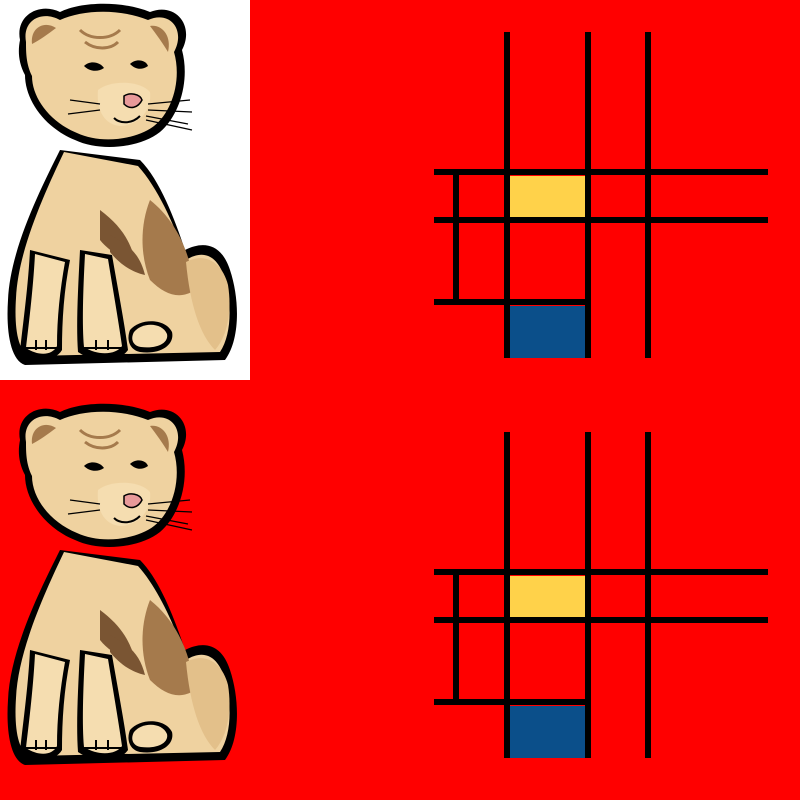  What do you see at coordinates (125, 190) in the screenshot?
I see `lion-cub-on-white` at bounding box center [125, 190].